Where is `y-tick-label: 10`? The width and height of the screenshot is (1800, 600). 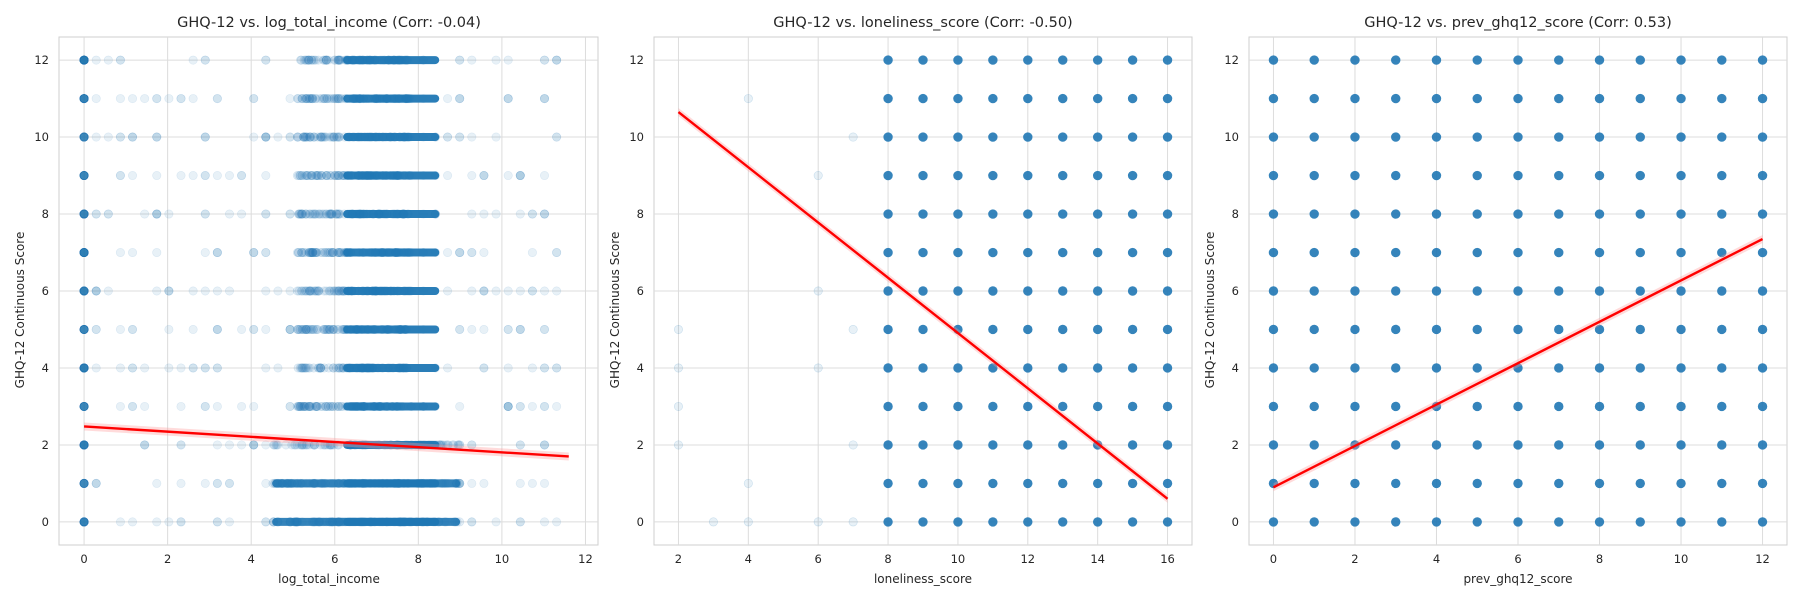
y-tick-label: 10 is located at coordinates (1231, 137).